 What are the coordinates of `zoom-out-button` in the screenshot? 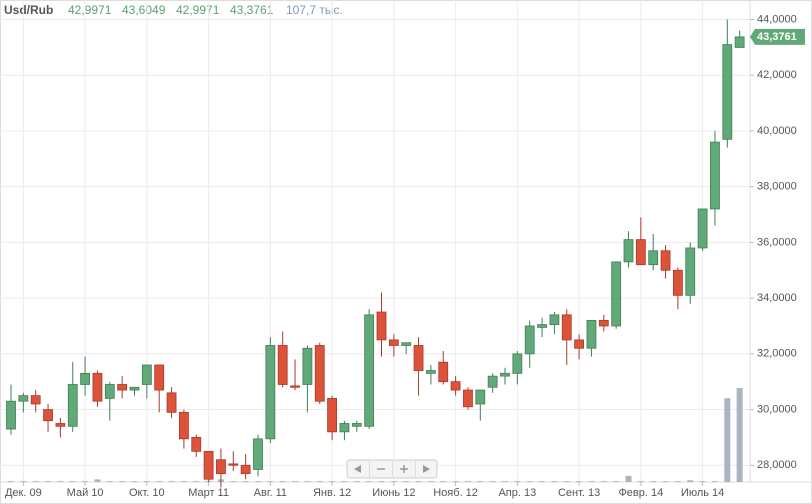 It's located at (381, 469).